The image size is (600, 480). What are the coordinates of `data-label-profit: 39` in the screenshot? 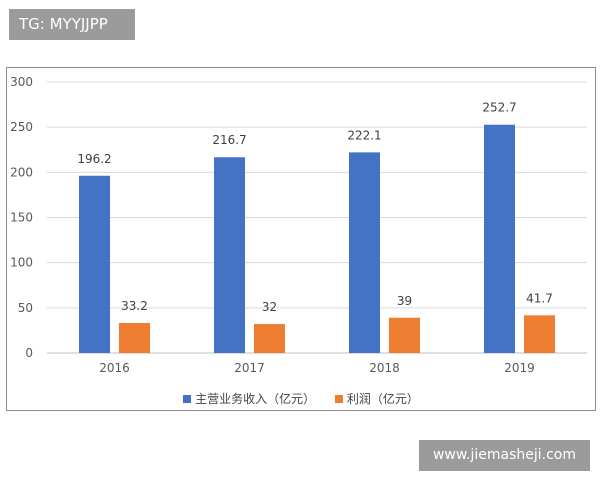 It's located at (404, 301).